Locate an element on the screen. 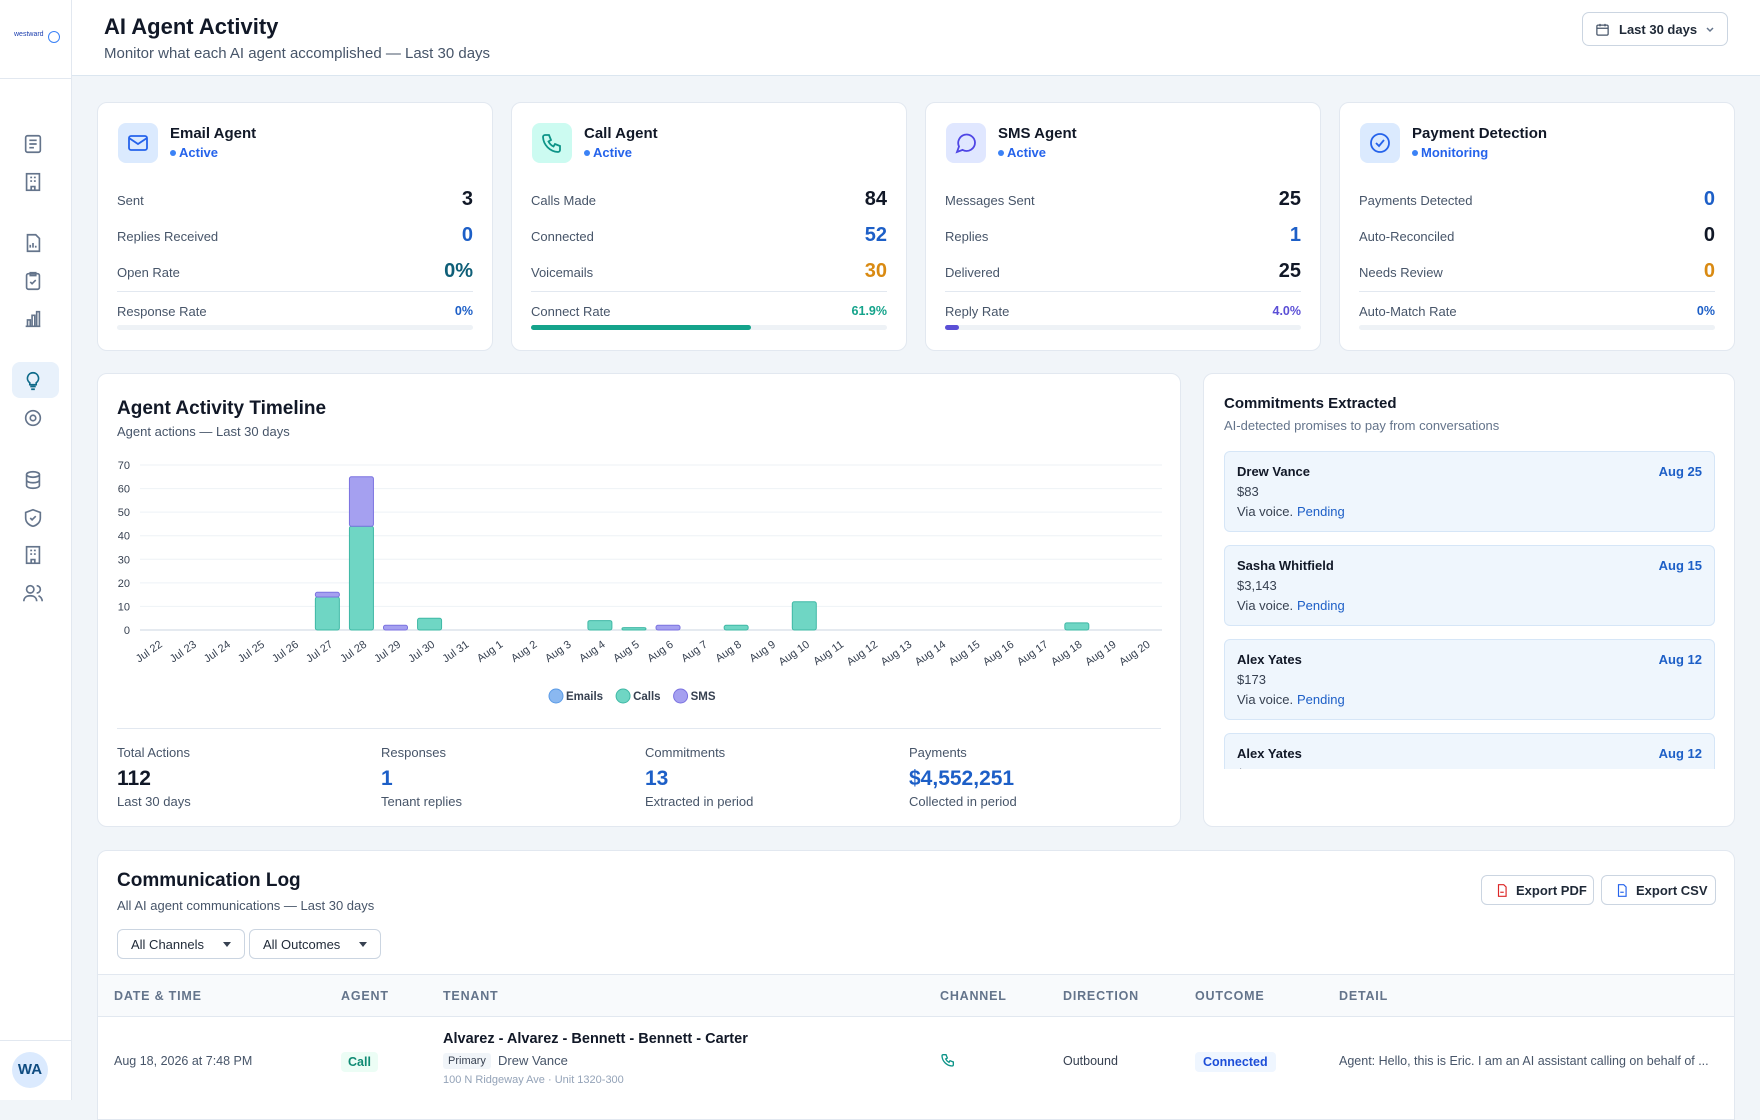  channel-icon is located at coordinates (948, 1060).